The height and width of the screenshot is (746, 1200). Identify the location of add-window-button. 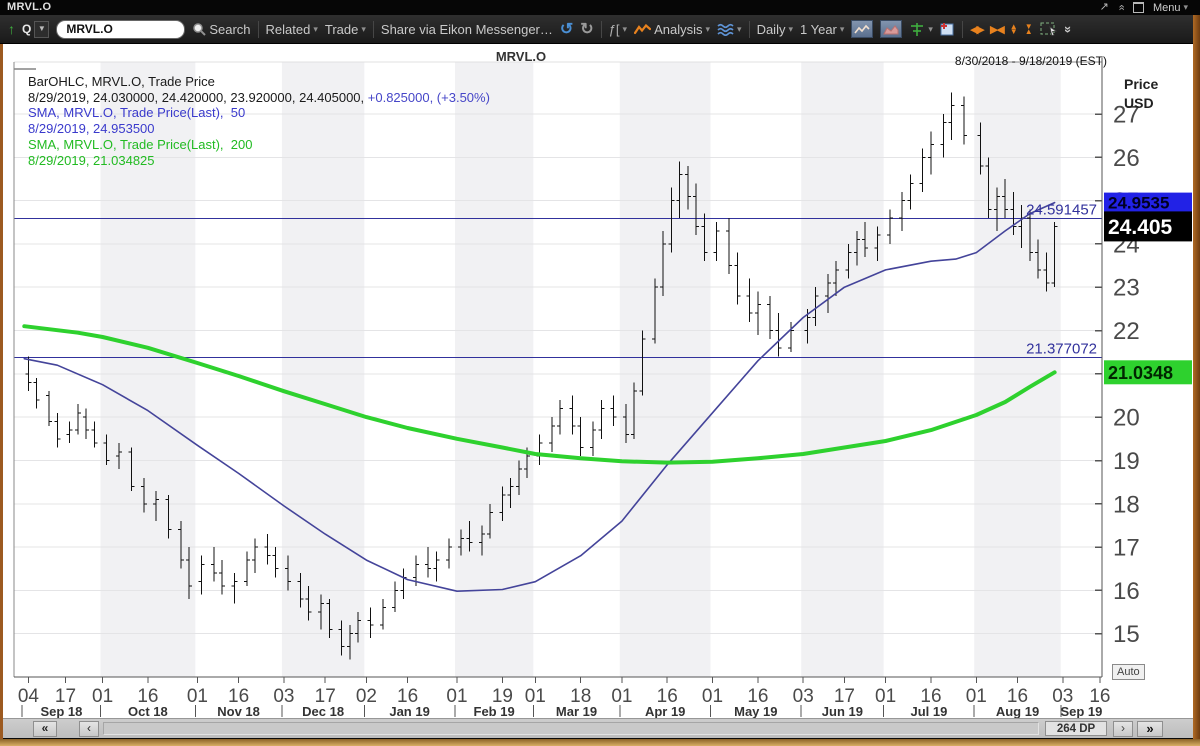
(947, 29).